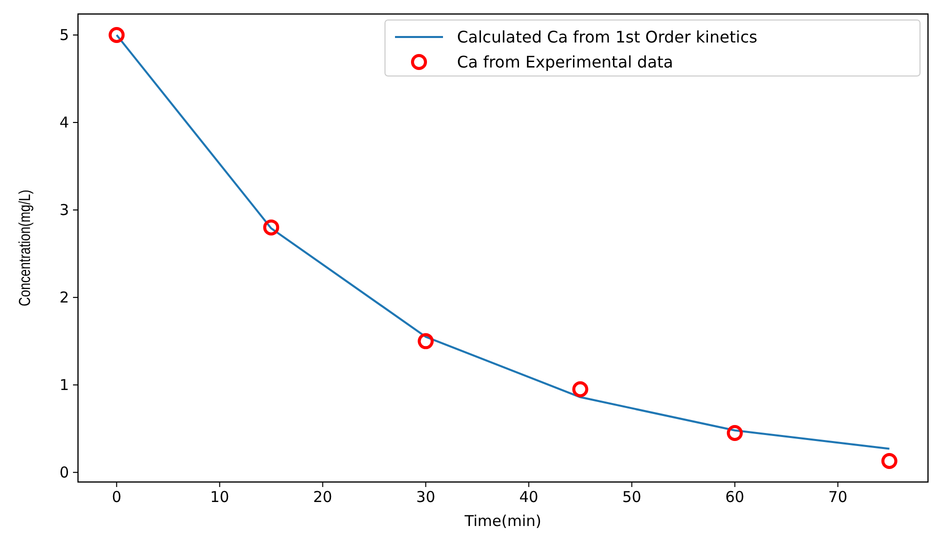 This screenshot has width=933, height=536. I want to click on y-tick-label: 3, so click(64, 210).